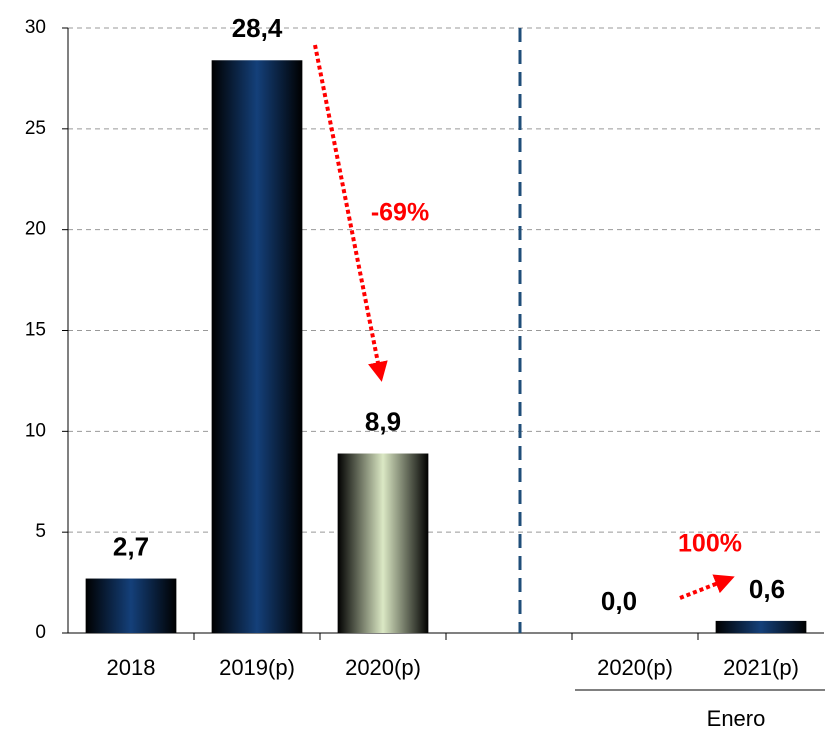  I want to click on y-tick-label: 5, so click(40, 531).